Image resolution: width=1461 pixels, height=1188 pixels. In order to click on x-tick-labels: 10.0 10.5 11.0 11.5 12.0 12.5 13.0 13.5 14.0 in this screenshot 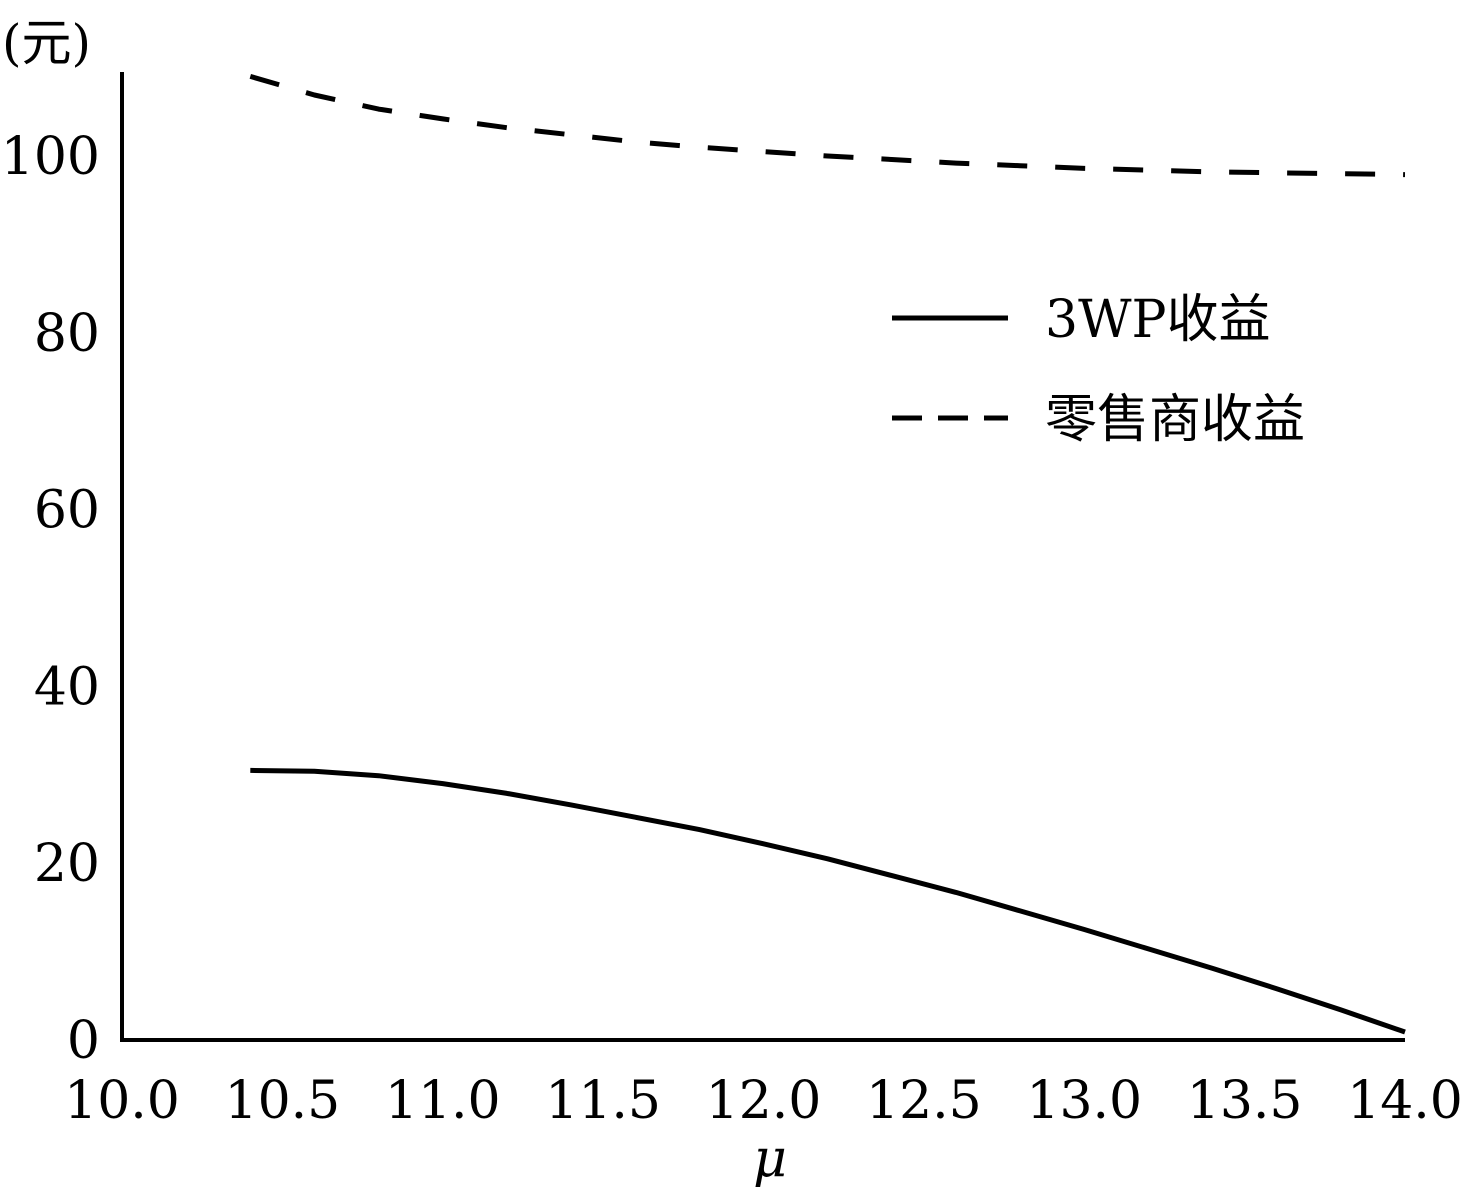, I will do `click(762, 1101)`.